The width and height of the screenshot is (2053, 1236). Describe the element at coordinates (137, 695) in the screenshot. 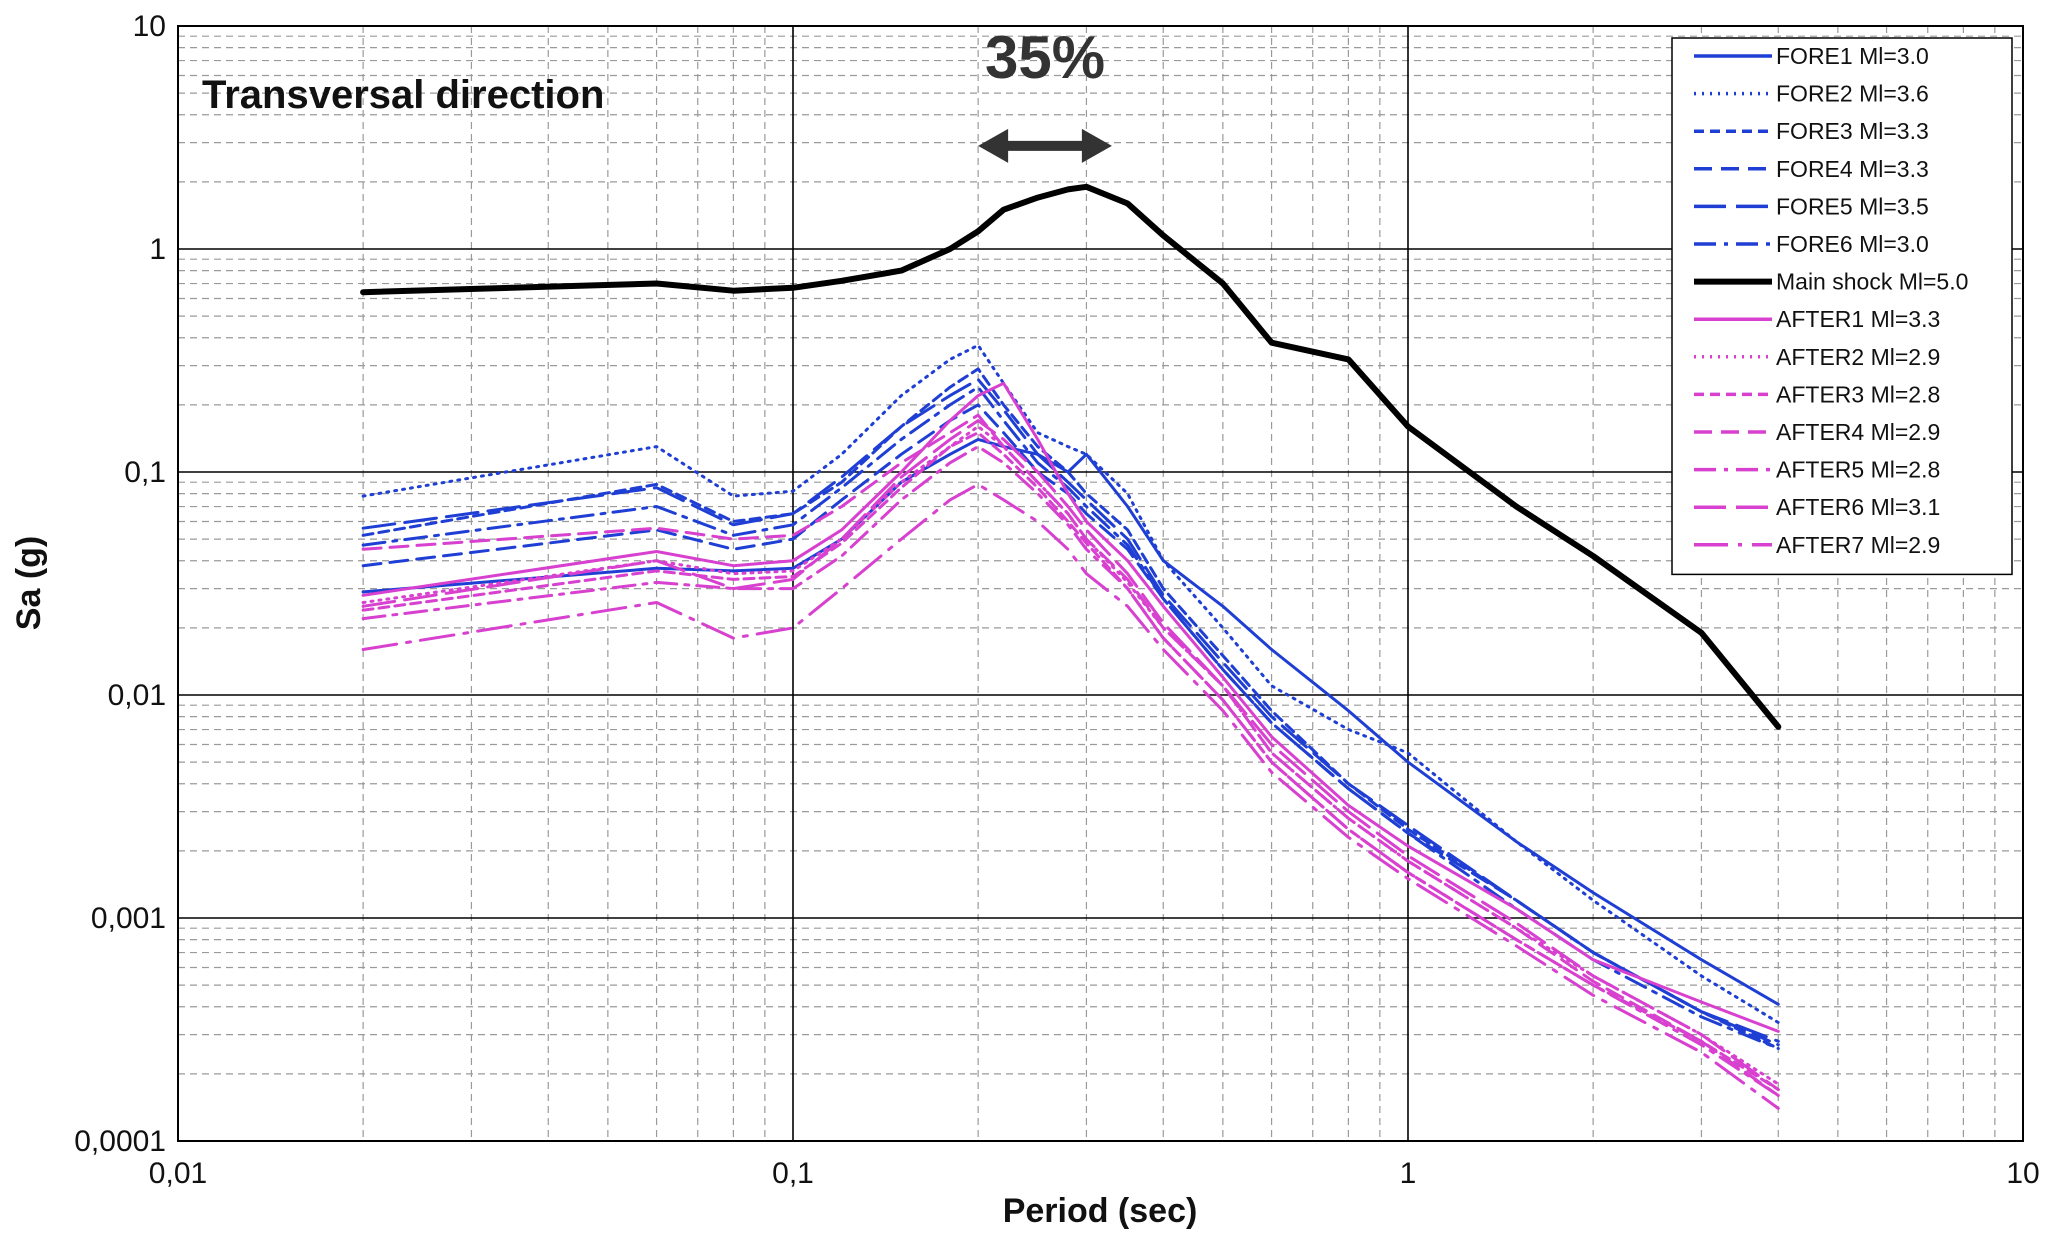

I see `y-tick-label: 0,01` at that location.